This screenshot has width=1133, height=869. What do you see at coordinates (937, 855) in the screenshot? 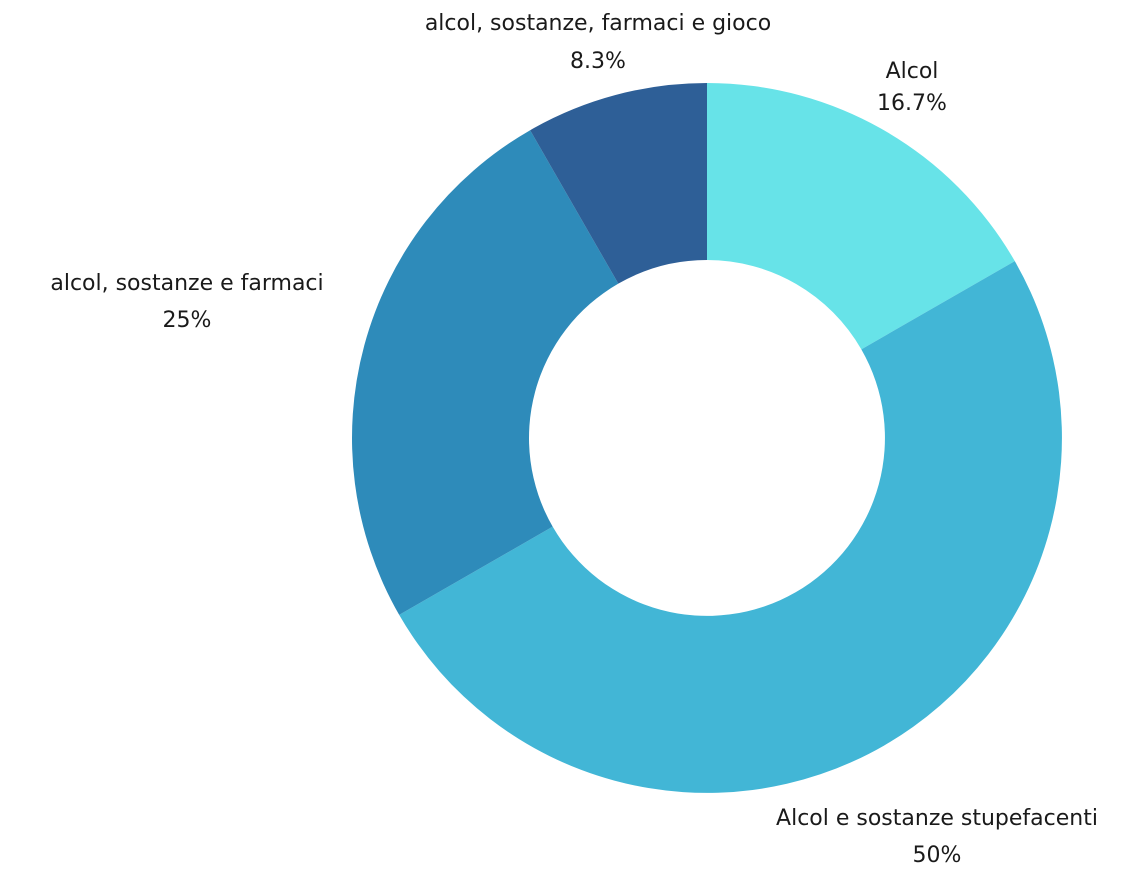
I see `slice-percent-label: 50%` at bounding box center [937, 855].